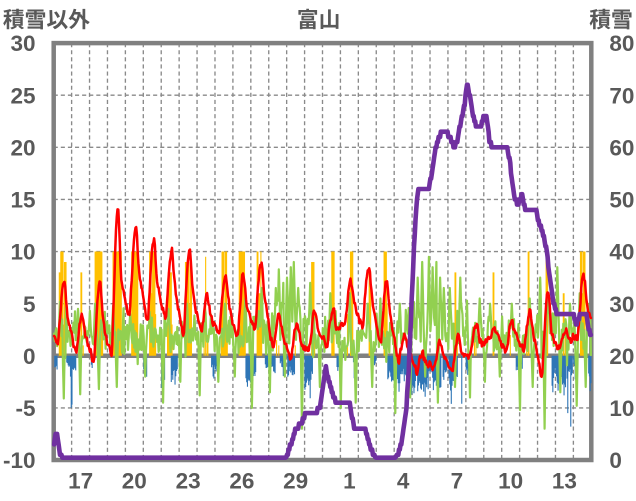  Describe the element at coordinates (25, 408) in the screenshot. I see `svg-text: -5` at that location.